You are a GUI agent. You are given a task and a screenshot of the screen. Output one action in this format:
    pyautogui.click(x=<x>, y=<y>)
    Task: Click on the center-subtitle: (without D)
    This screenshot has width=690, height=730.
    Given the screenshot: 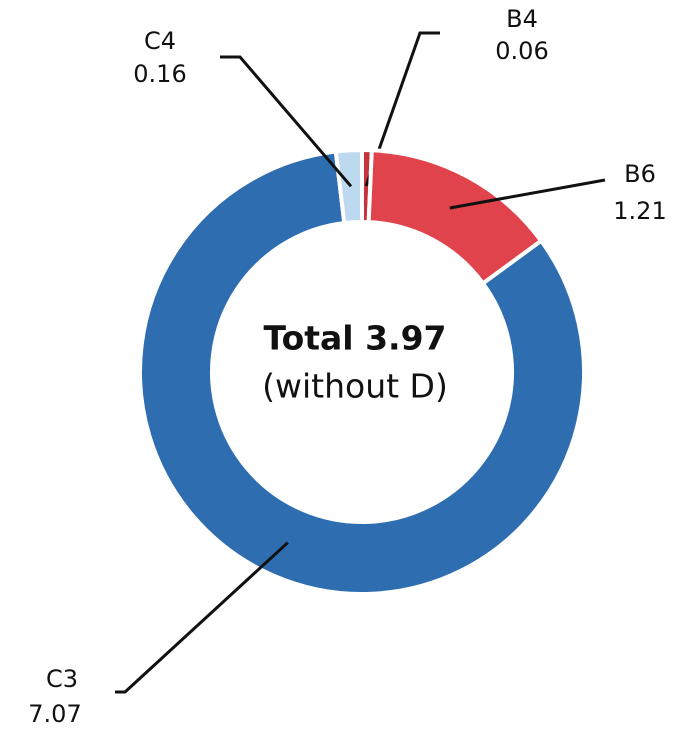 What is the action you would take?
    pyautogui.click(x=355, y=386)
    